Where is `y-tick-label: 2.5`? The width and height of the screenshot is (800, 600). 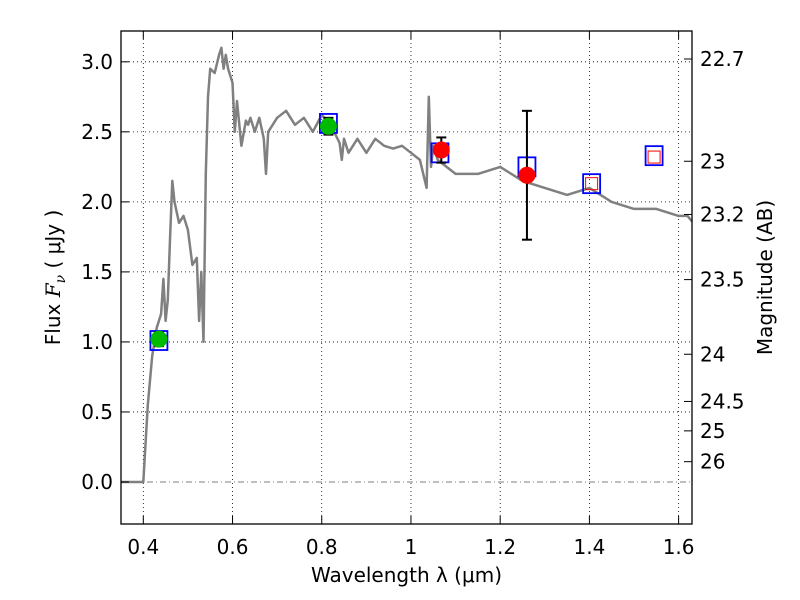
y-tick-label: 2.5 is located at coordinates (97, 132).